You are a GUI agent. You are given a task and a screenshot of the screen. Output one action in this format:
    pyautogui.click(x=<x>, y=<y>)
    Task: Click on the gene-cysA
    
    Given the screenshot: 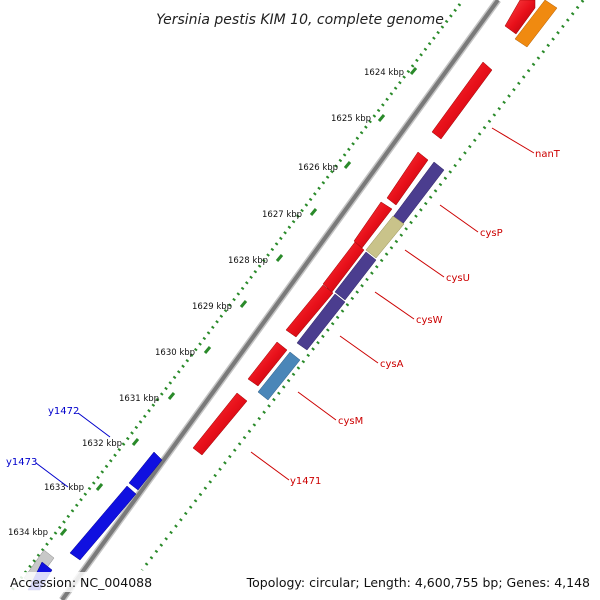 What is the action you would take?
    pyautogui.click(x=321, y=322)
    